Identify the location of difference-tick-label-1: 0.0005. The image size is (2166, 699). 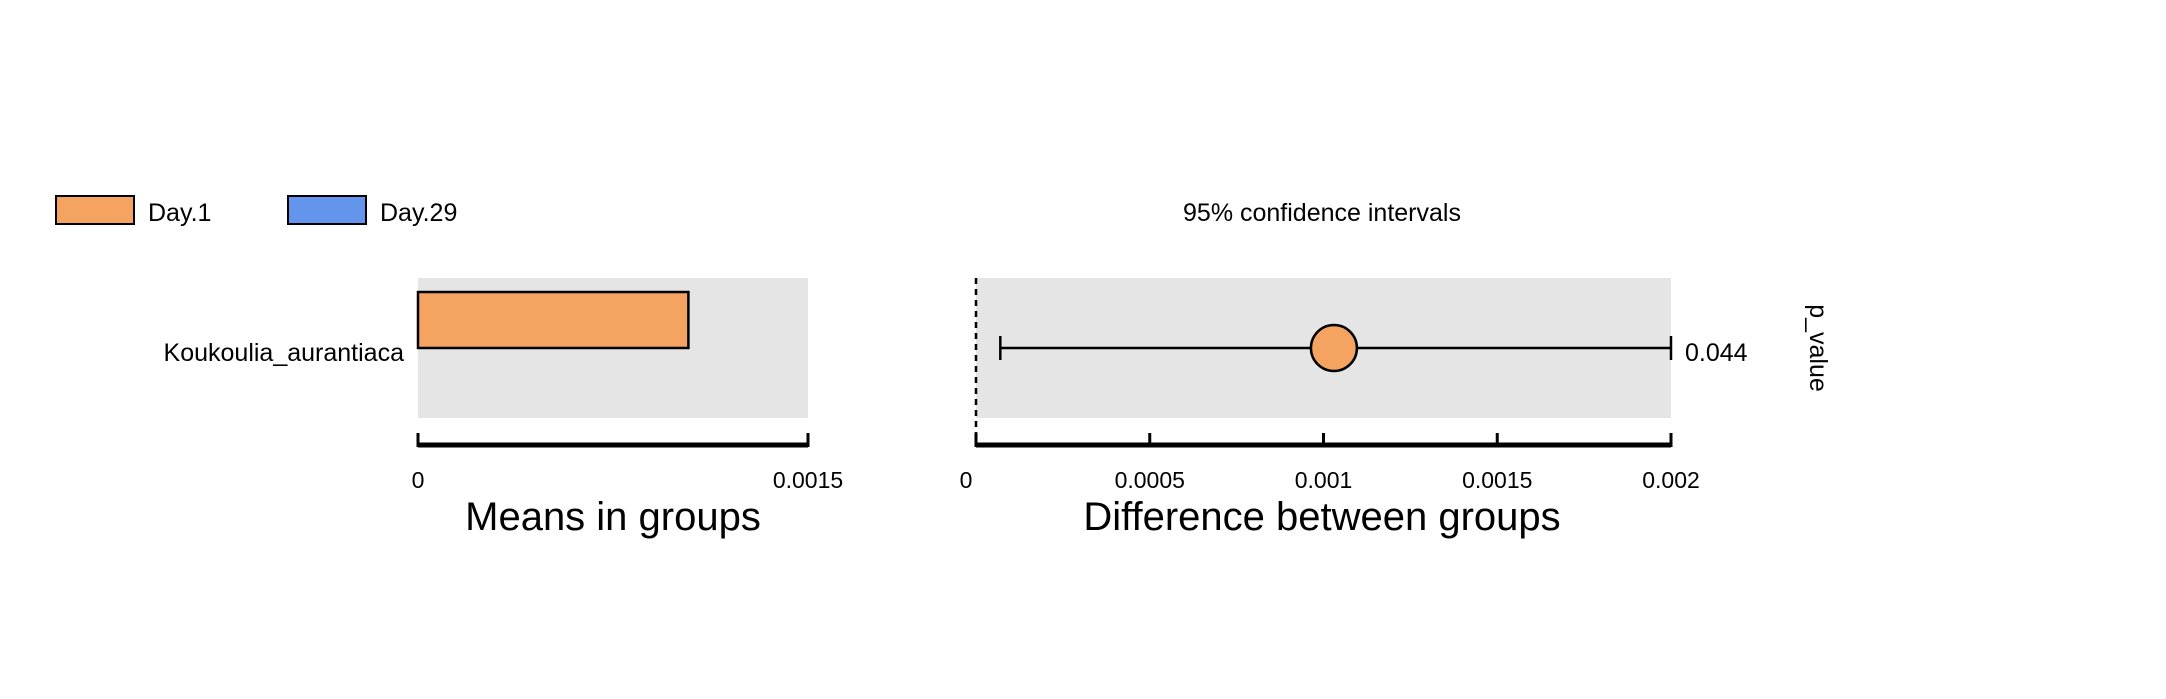
(1150, 480).